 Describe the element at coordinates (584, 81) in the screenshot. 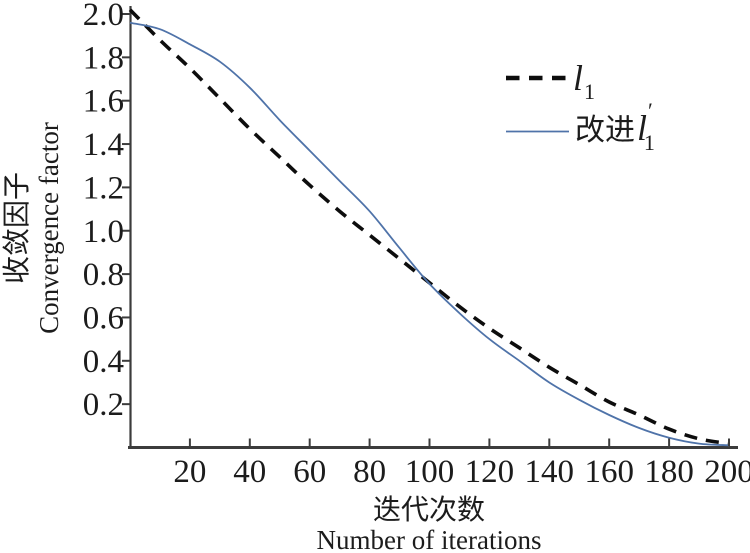

I see `legend-label-l1: l1` at that location.